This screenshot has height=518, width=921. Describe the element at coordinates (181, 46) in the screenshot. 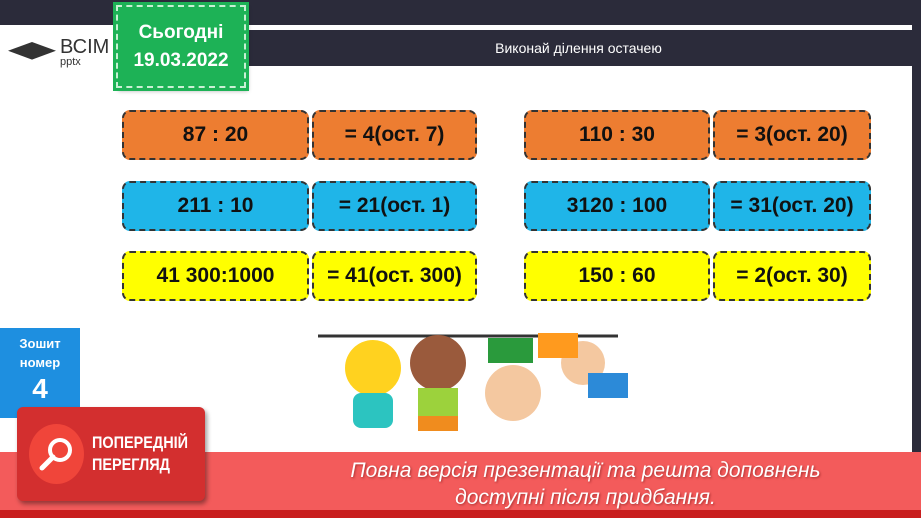

I see `date-badge: Сьогодні 19.03.2022` at that location.